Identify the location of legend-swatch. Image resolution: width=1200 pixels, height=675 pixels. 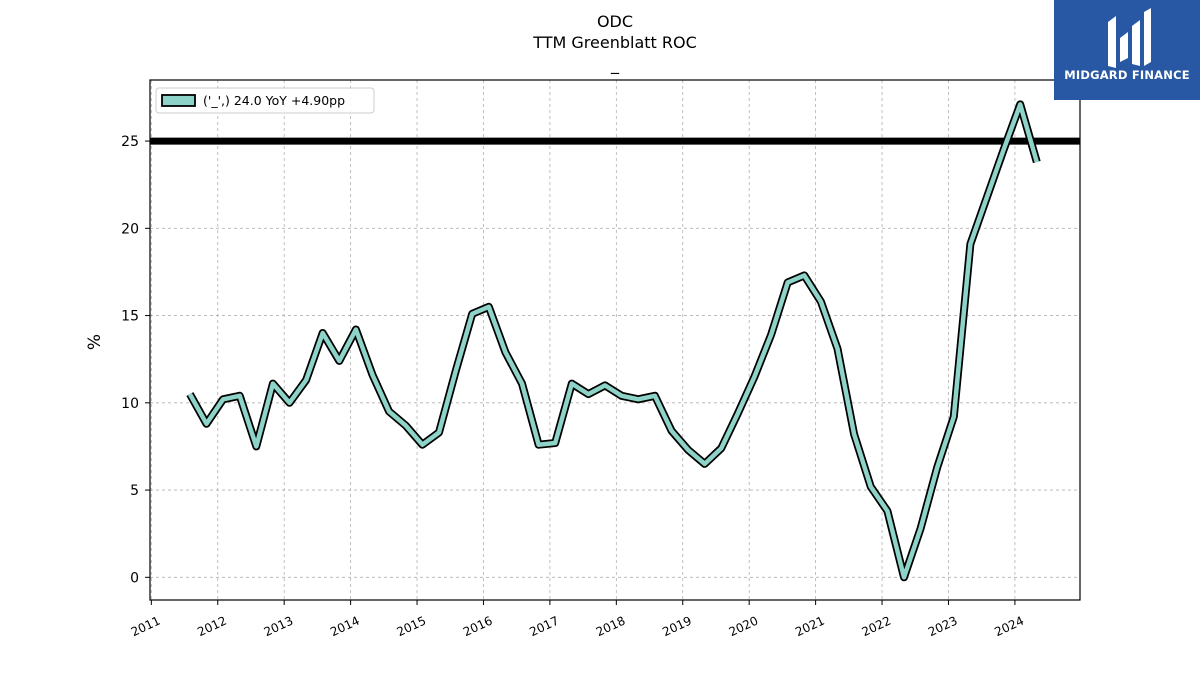
(178, 100).